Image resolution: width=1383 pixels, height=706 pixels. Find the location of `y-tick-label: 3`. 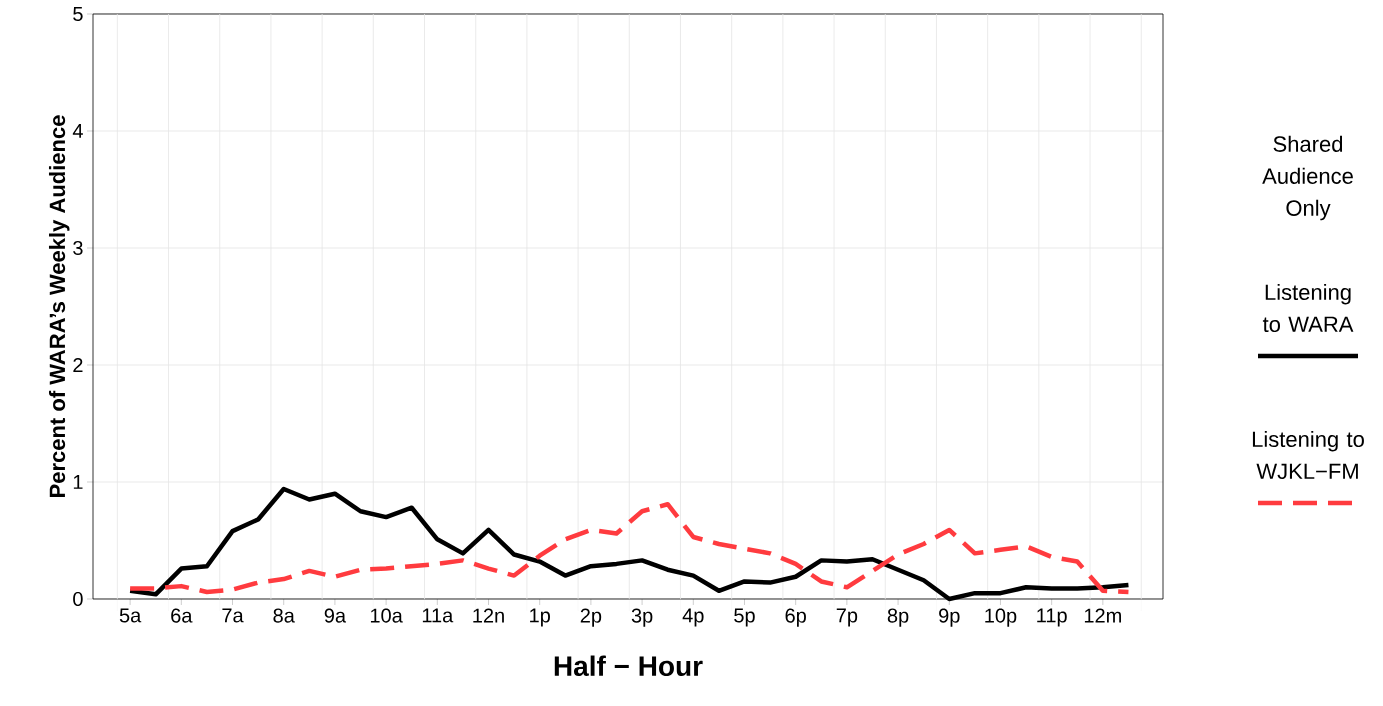

y-tick-label: 3 is located at coordinates (78, 248).